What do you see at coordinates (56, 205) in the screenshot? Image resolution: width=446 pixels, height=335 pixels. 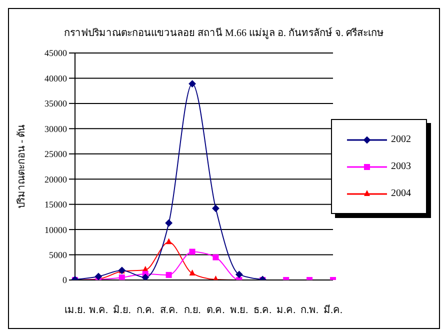 I see `y-tick-label: 15000` at bounding box center [56, 205].